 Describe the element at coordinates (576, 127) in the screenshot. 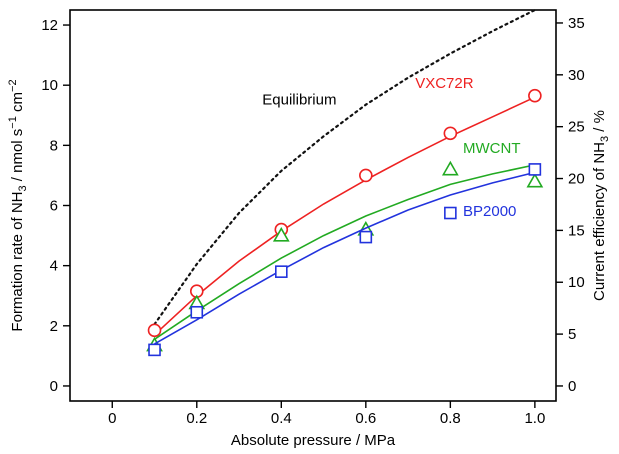

I see `y-right-tick-label: 25` at that location.